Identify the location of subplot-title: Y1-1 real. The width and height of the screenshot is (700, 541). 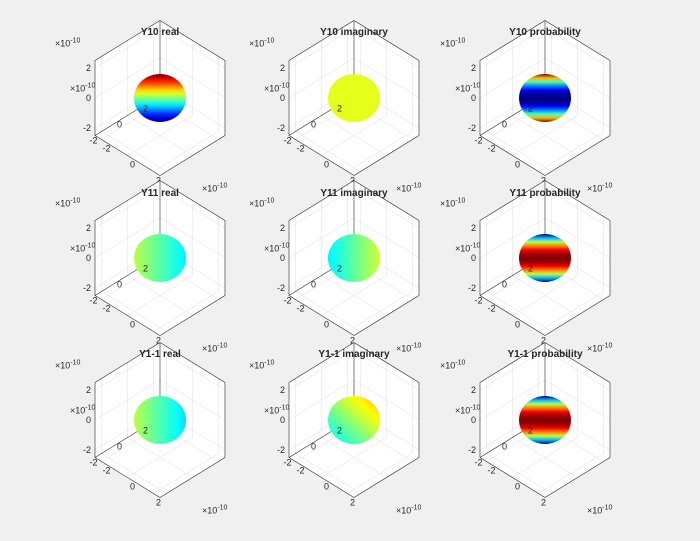
(160, 354).